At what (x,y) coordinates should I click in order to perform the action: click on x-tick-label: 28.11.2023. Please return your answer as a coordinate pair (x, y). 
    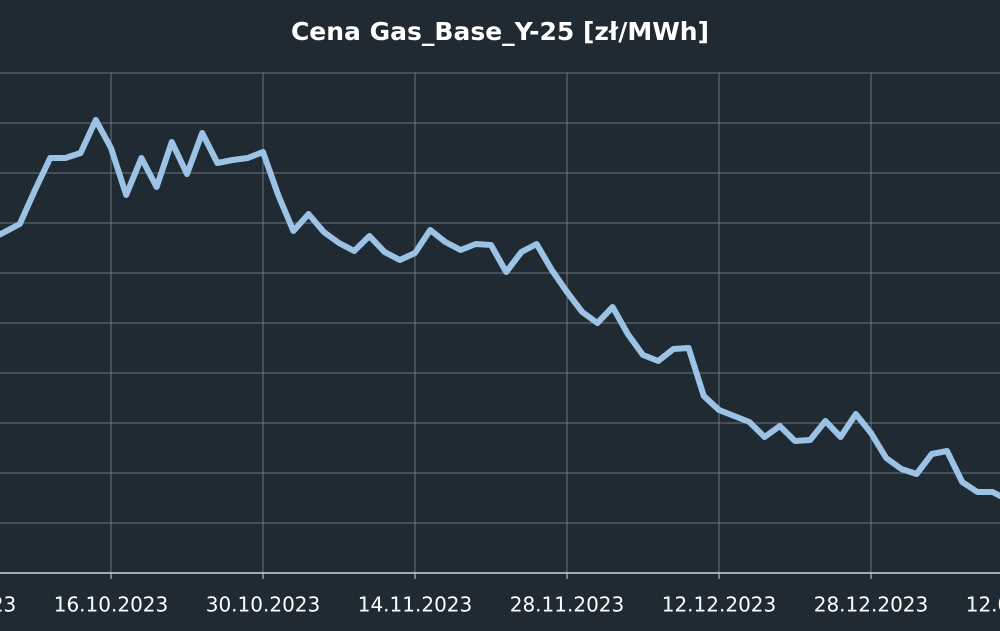
    Looking at the image, I should click on (567, 605).